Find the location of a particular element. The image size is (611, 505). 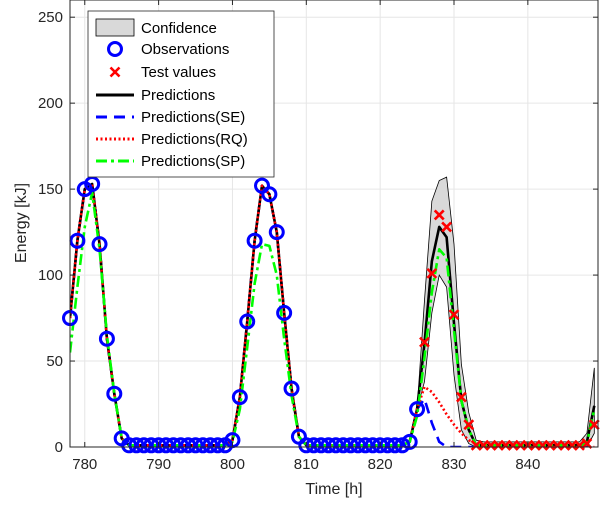

legend-item-test-values: Test values is located at coordinates (162, 72).